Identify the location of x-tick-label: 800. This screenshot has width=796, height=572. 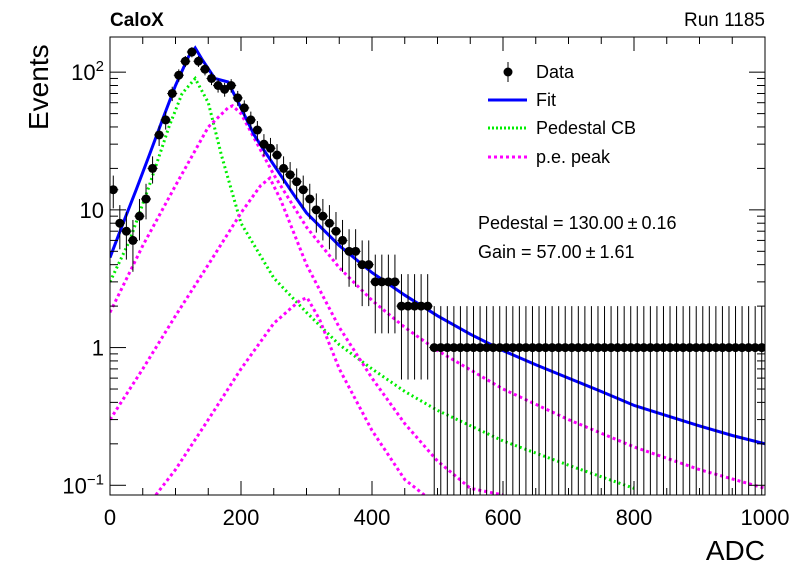
(634, 517).